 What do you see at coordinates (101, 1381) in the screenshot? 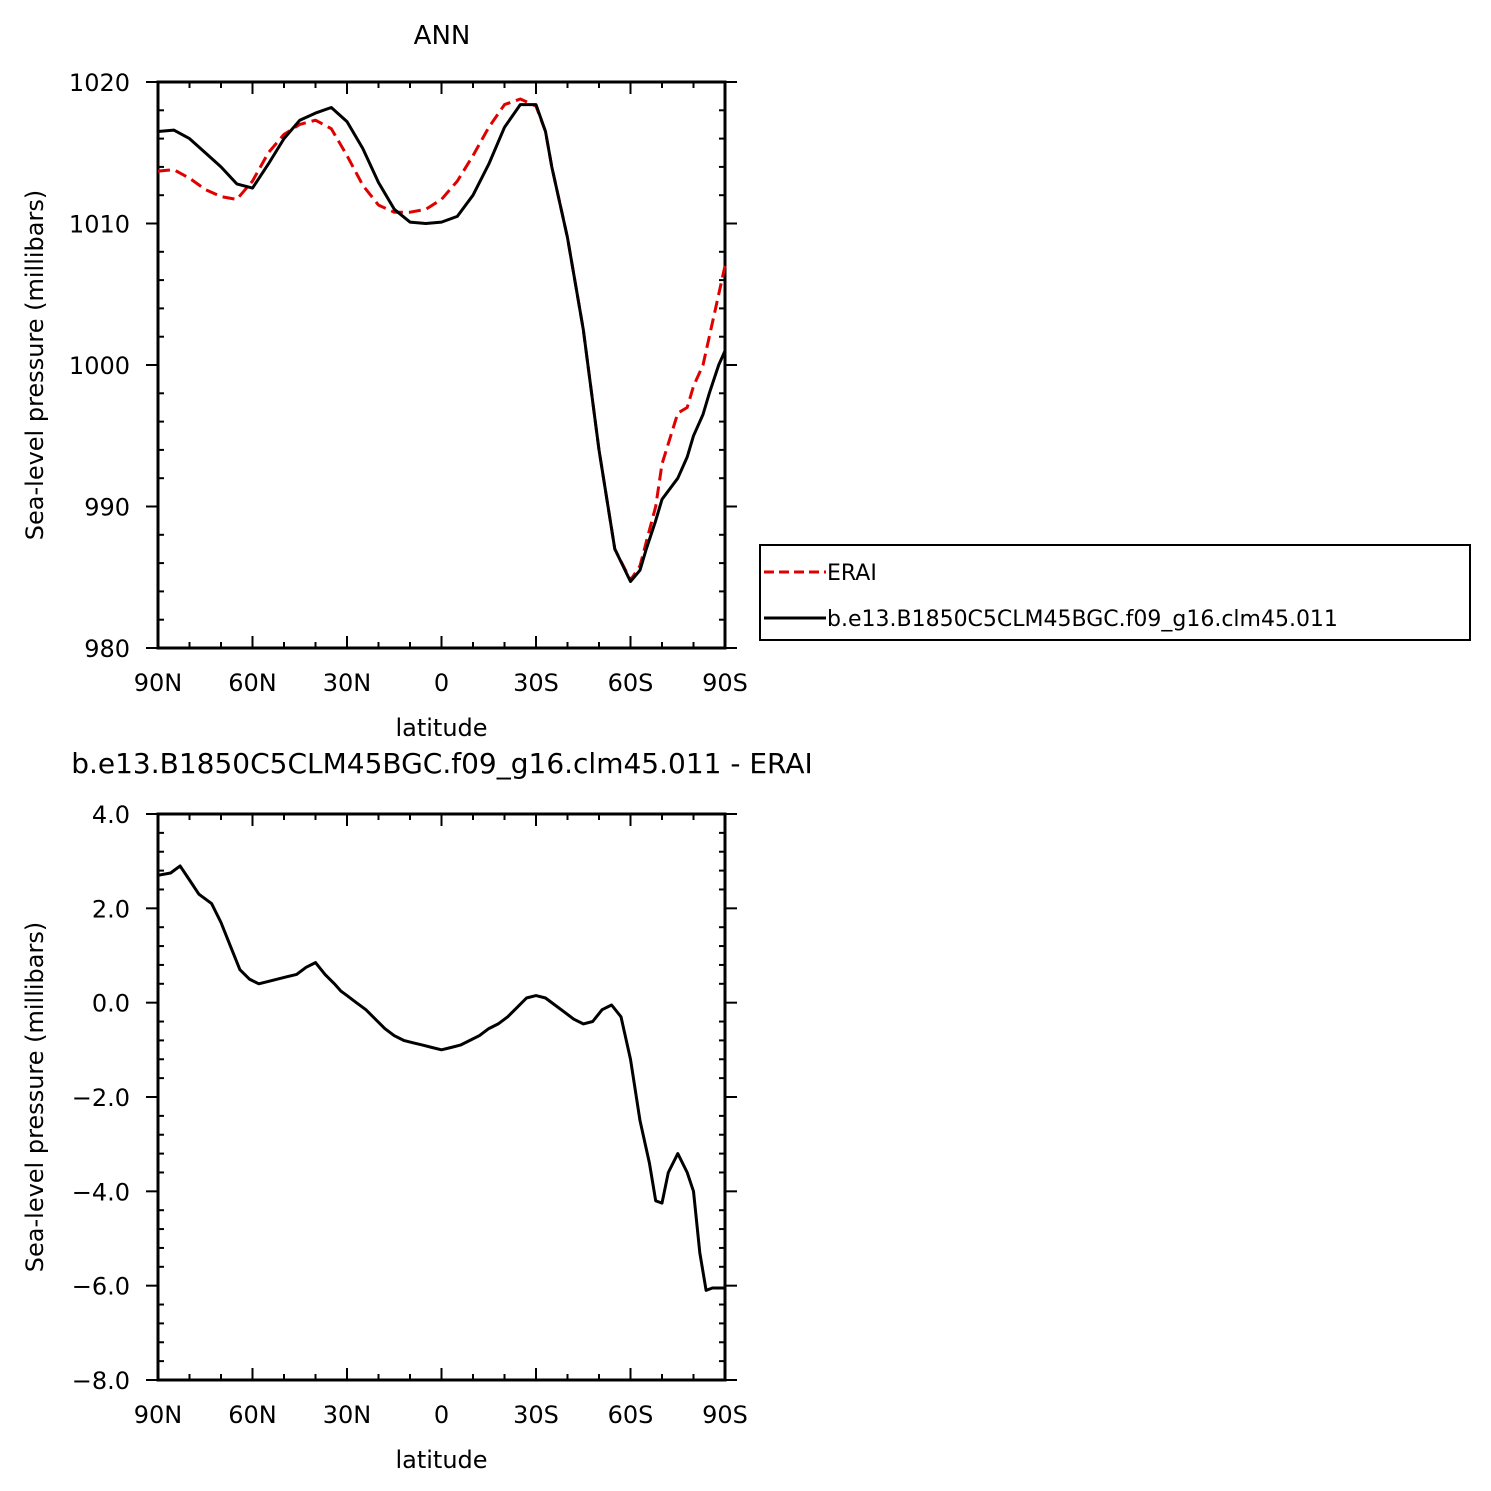
I see `y-tick-label: −8.0` at bounding box center [101, 1381].